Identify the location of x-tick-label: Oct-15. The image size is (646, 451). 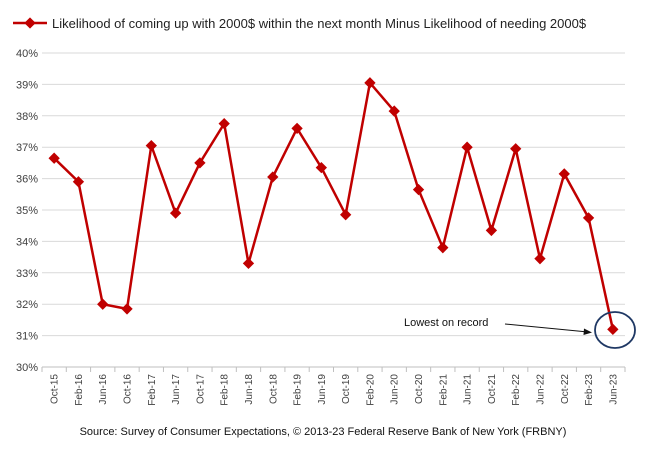
(55, 389).